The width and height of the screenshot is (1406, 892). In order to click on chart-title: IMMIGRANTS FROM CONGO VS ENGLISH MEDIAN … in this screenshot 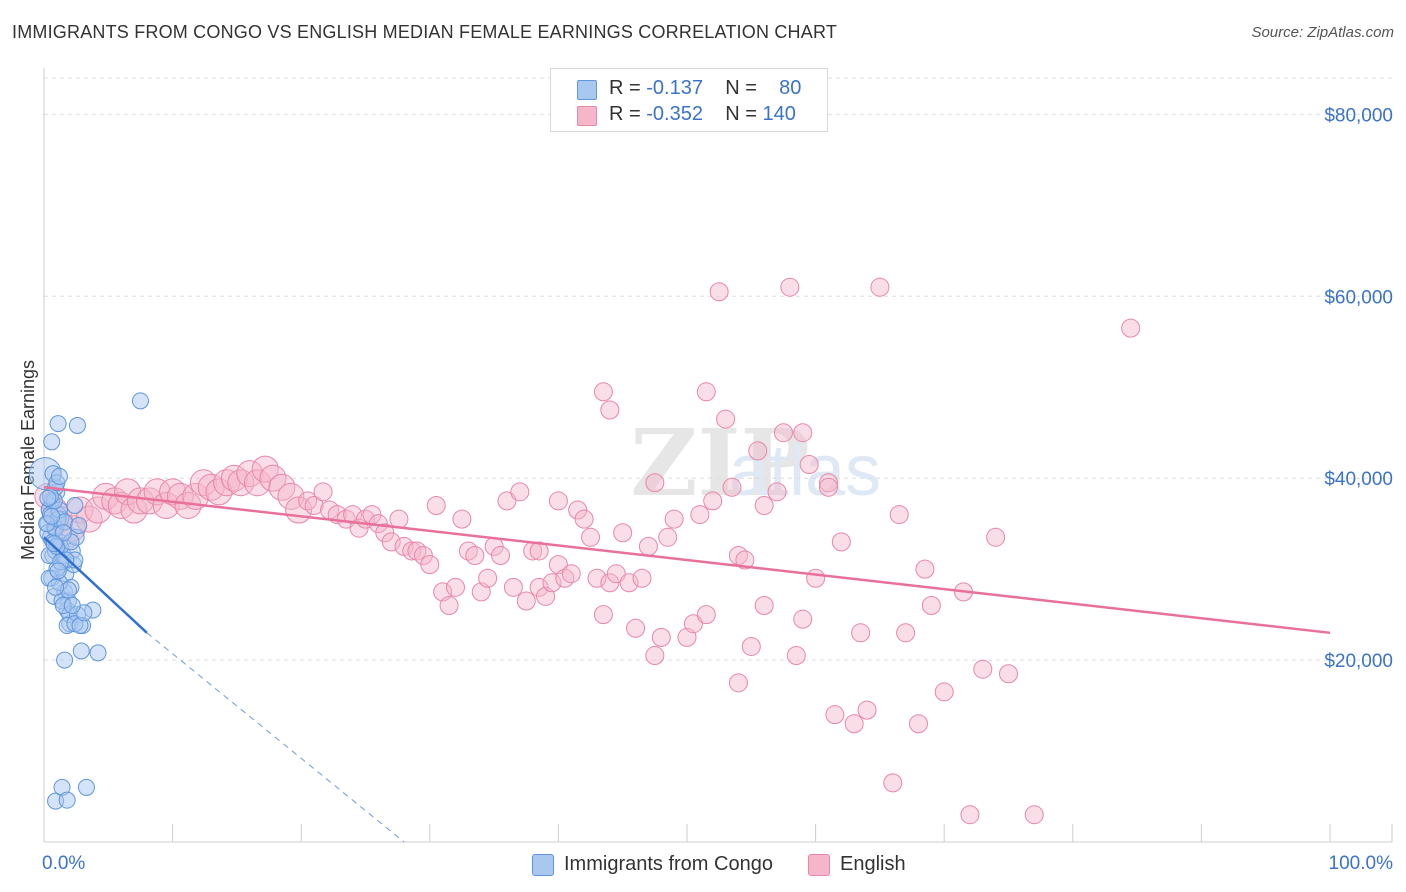, I will do `click(425, 32)`.